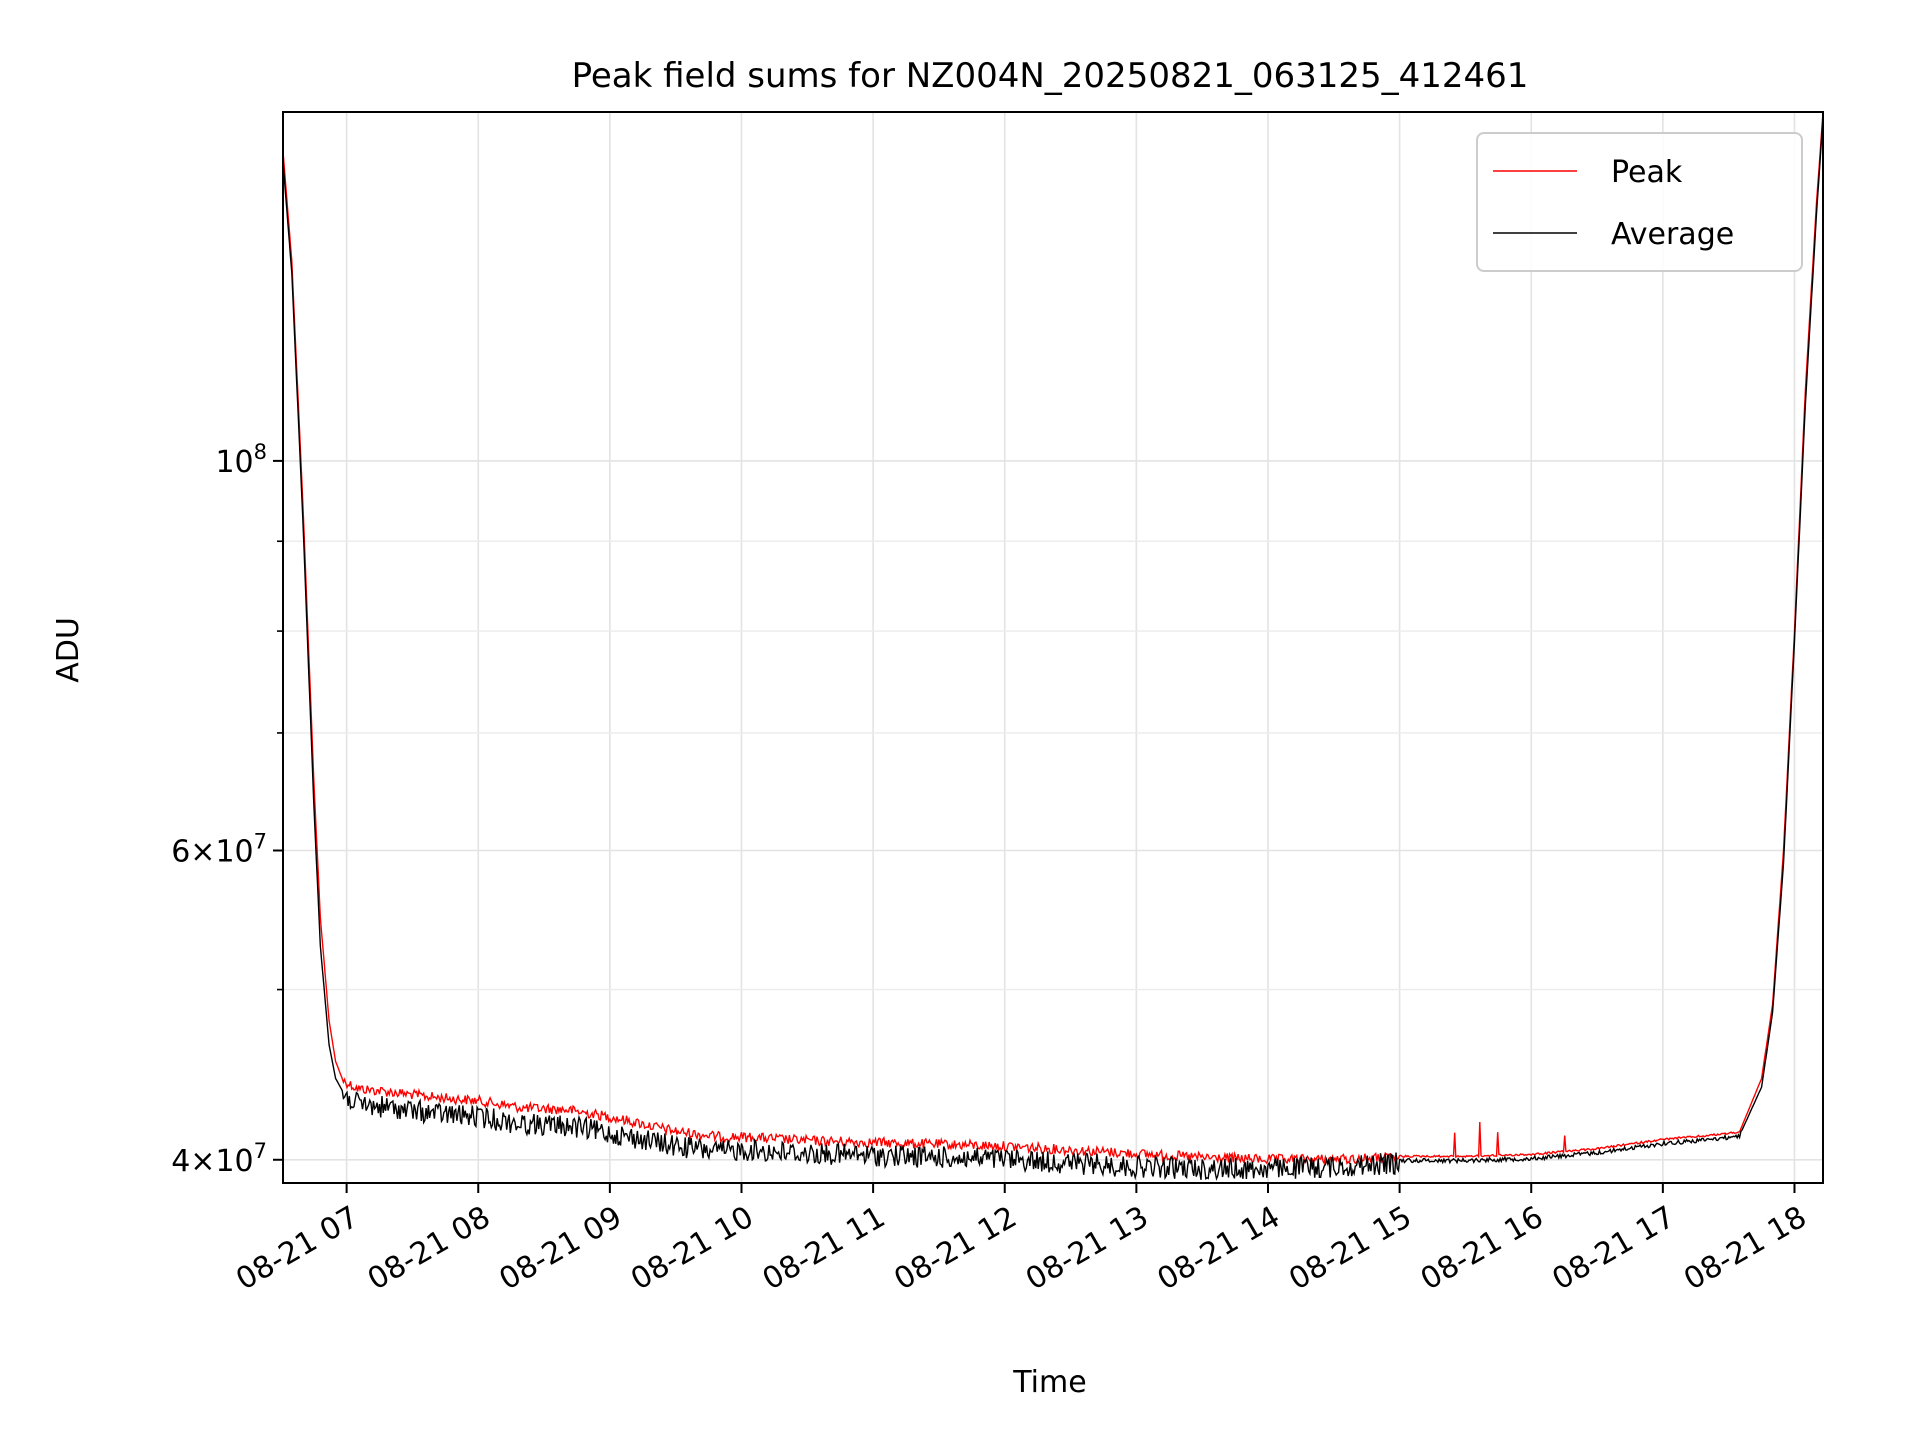  What do you see at coordinates (955, 1249) in the screenshot?
I see `x-tick-label: 08-21 12` at bounding box center [955, 1249].